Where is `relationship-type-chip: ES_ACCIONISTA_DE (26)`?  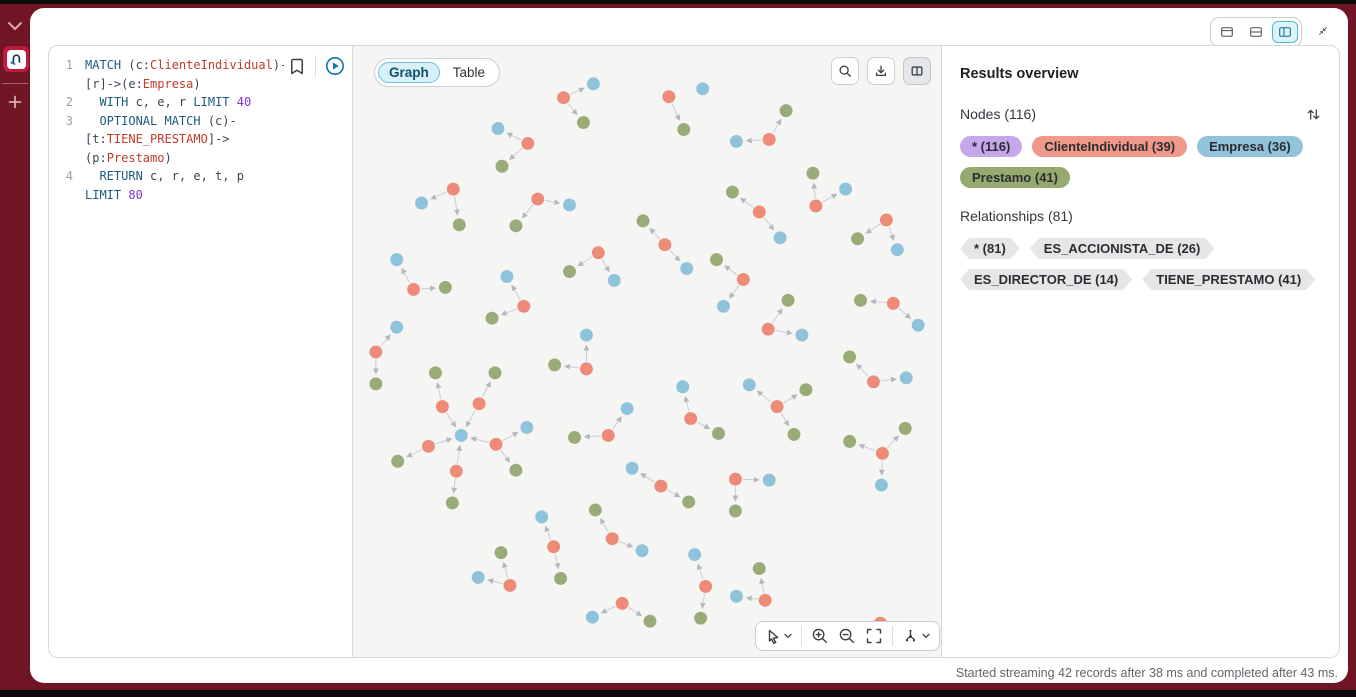
relationship-type-chip: ES_ACCIONISTA_DE (26) is located at coordinates (1122, 248).